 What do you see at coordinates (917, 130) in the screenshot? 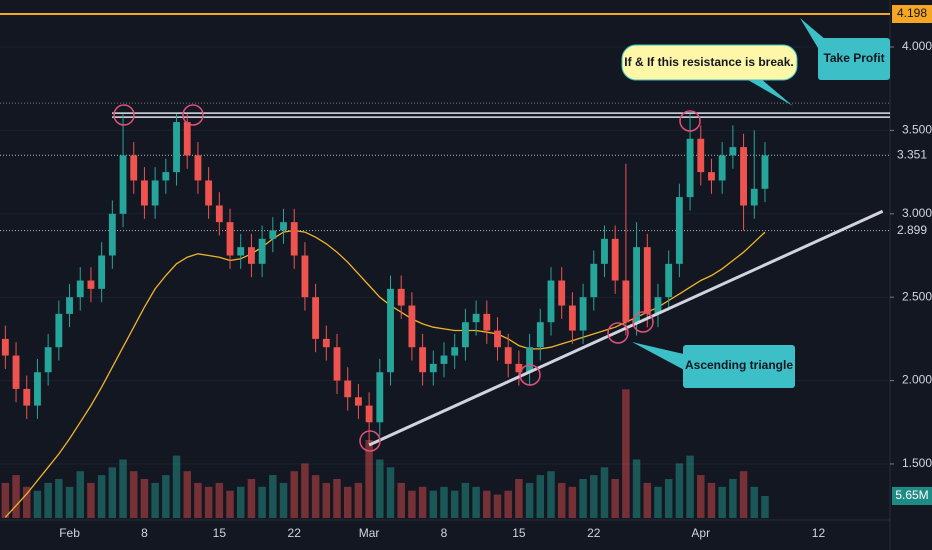
I see `y-tick-label: 3.500` at bounding box center [917, 130].